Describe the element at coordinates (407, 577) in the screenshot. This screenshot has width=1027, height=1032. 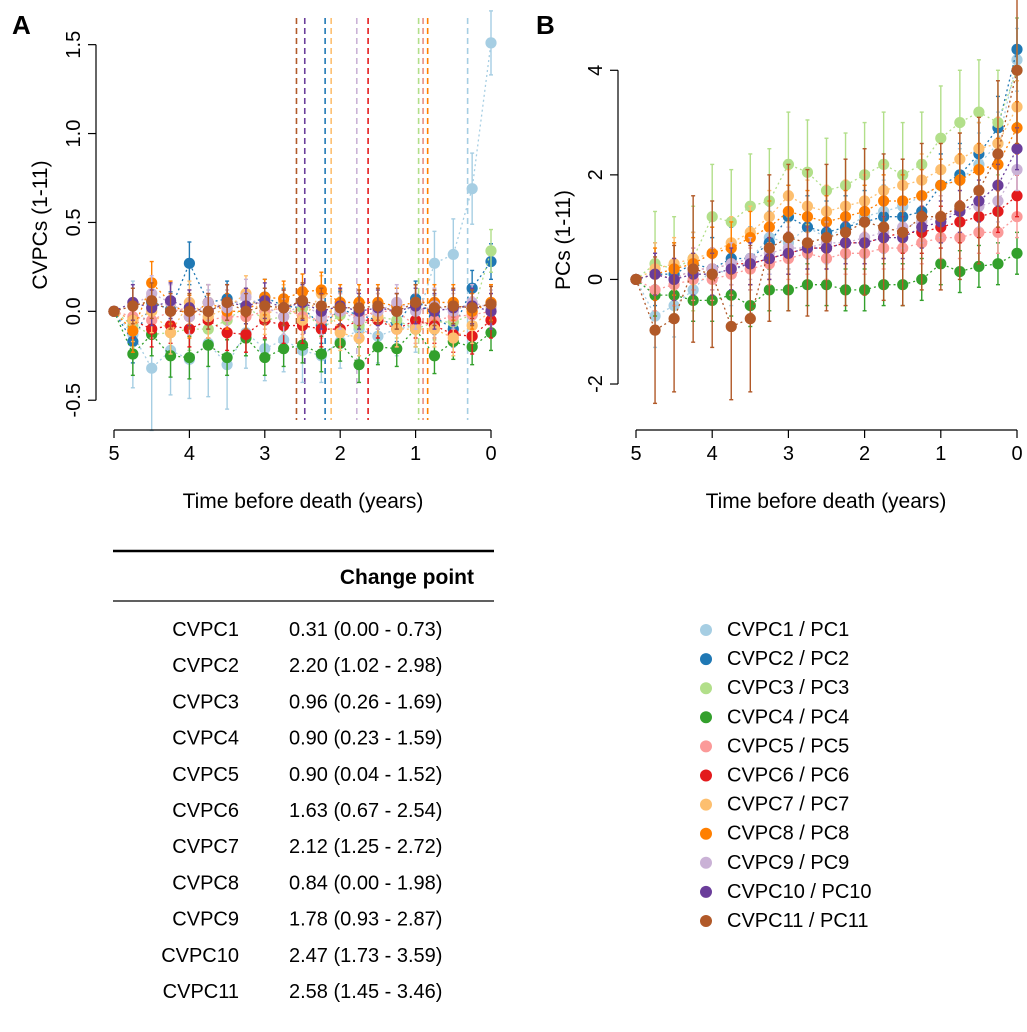
I see `table-header: Change point` at that location.